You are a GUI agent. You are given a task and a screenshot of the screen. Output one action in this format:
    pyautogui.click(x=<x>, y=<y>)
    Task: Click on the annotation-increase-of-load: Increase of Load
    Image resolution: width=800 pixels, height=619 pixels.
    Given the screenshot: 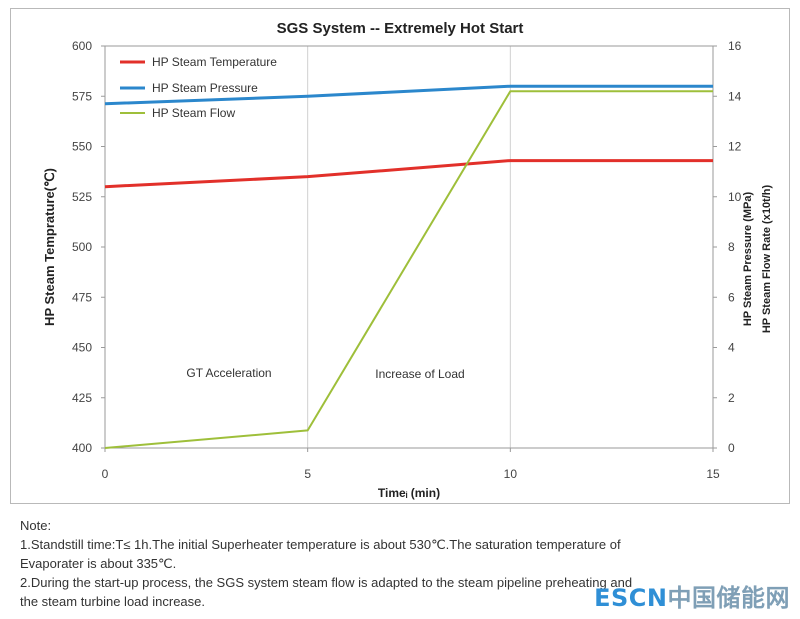 What is the action you would take?
    pyautogui.click(x=419, y=374)
    